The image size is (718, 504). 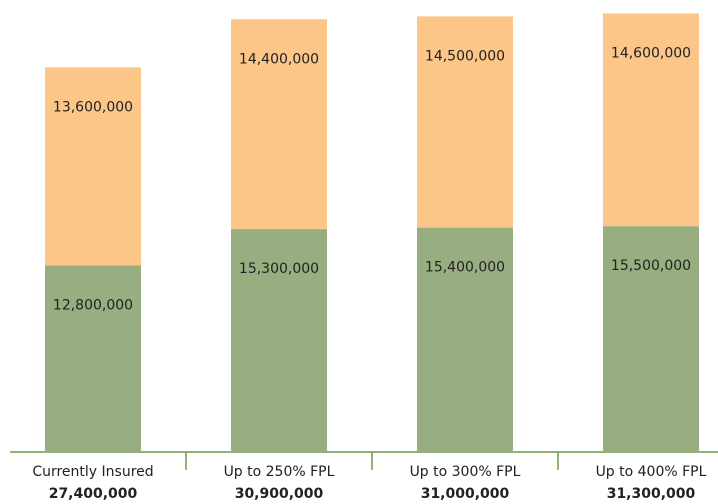 I want to click on x-tick-label: Up to 400% FPL, so click(x=651, y=472).